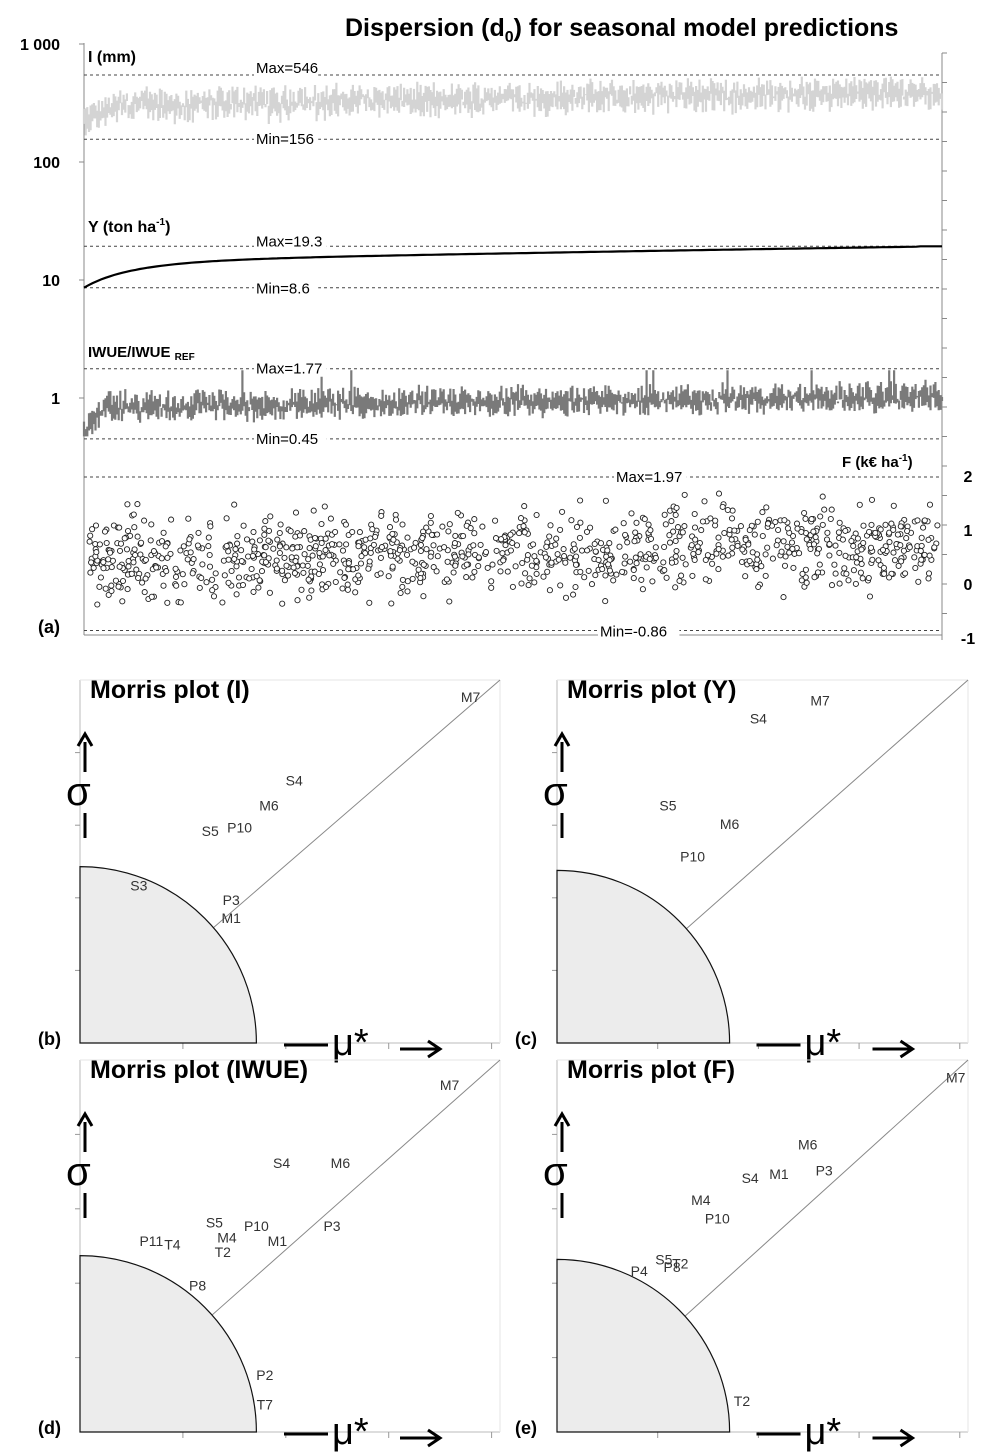  What do you see at coordinates (526, 1428) in the screenshot?
I see `panel-label: (e)` at bounding box center [526, 1428].